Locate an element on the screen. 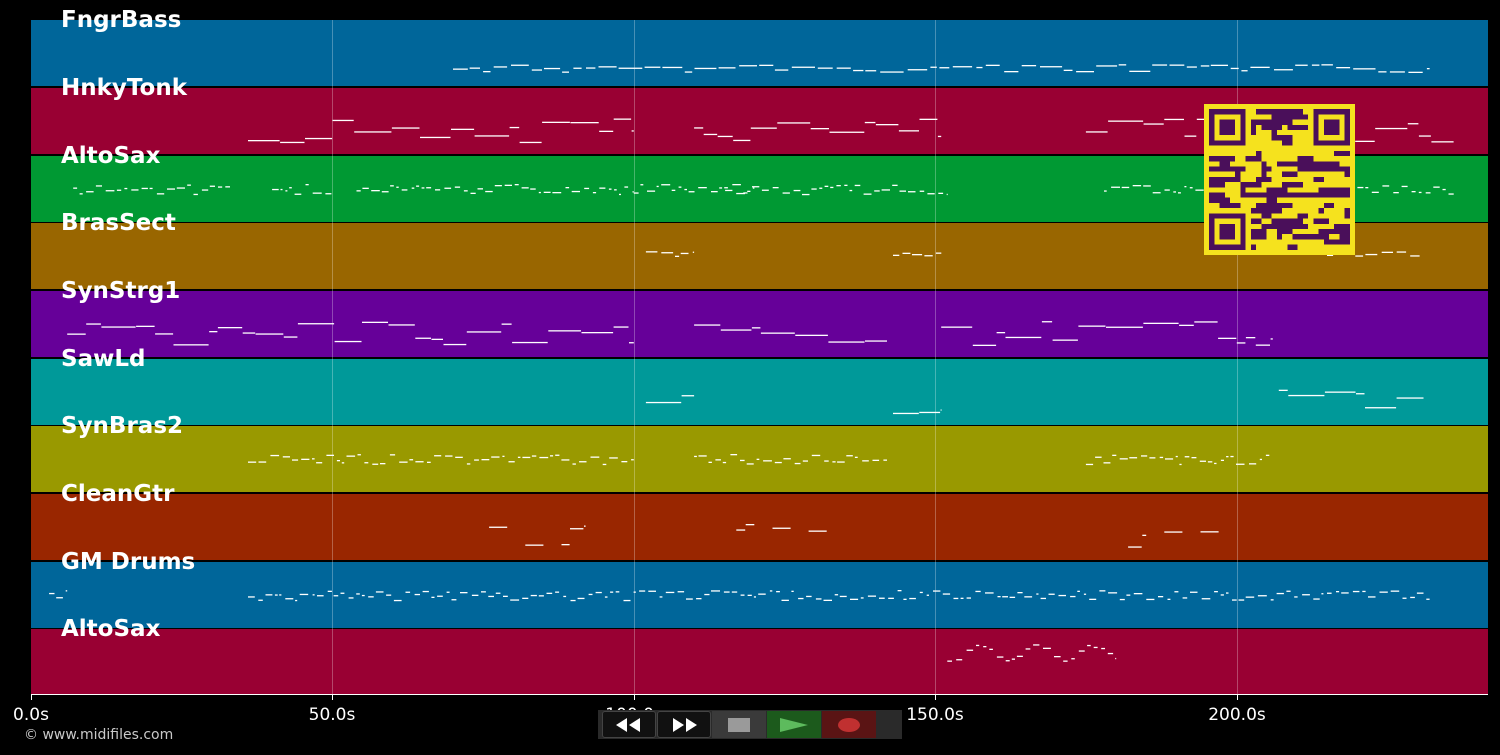 The width and height of the screenshot is (1500, 755). transport-bar is located at coordinates (750, 724).